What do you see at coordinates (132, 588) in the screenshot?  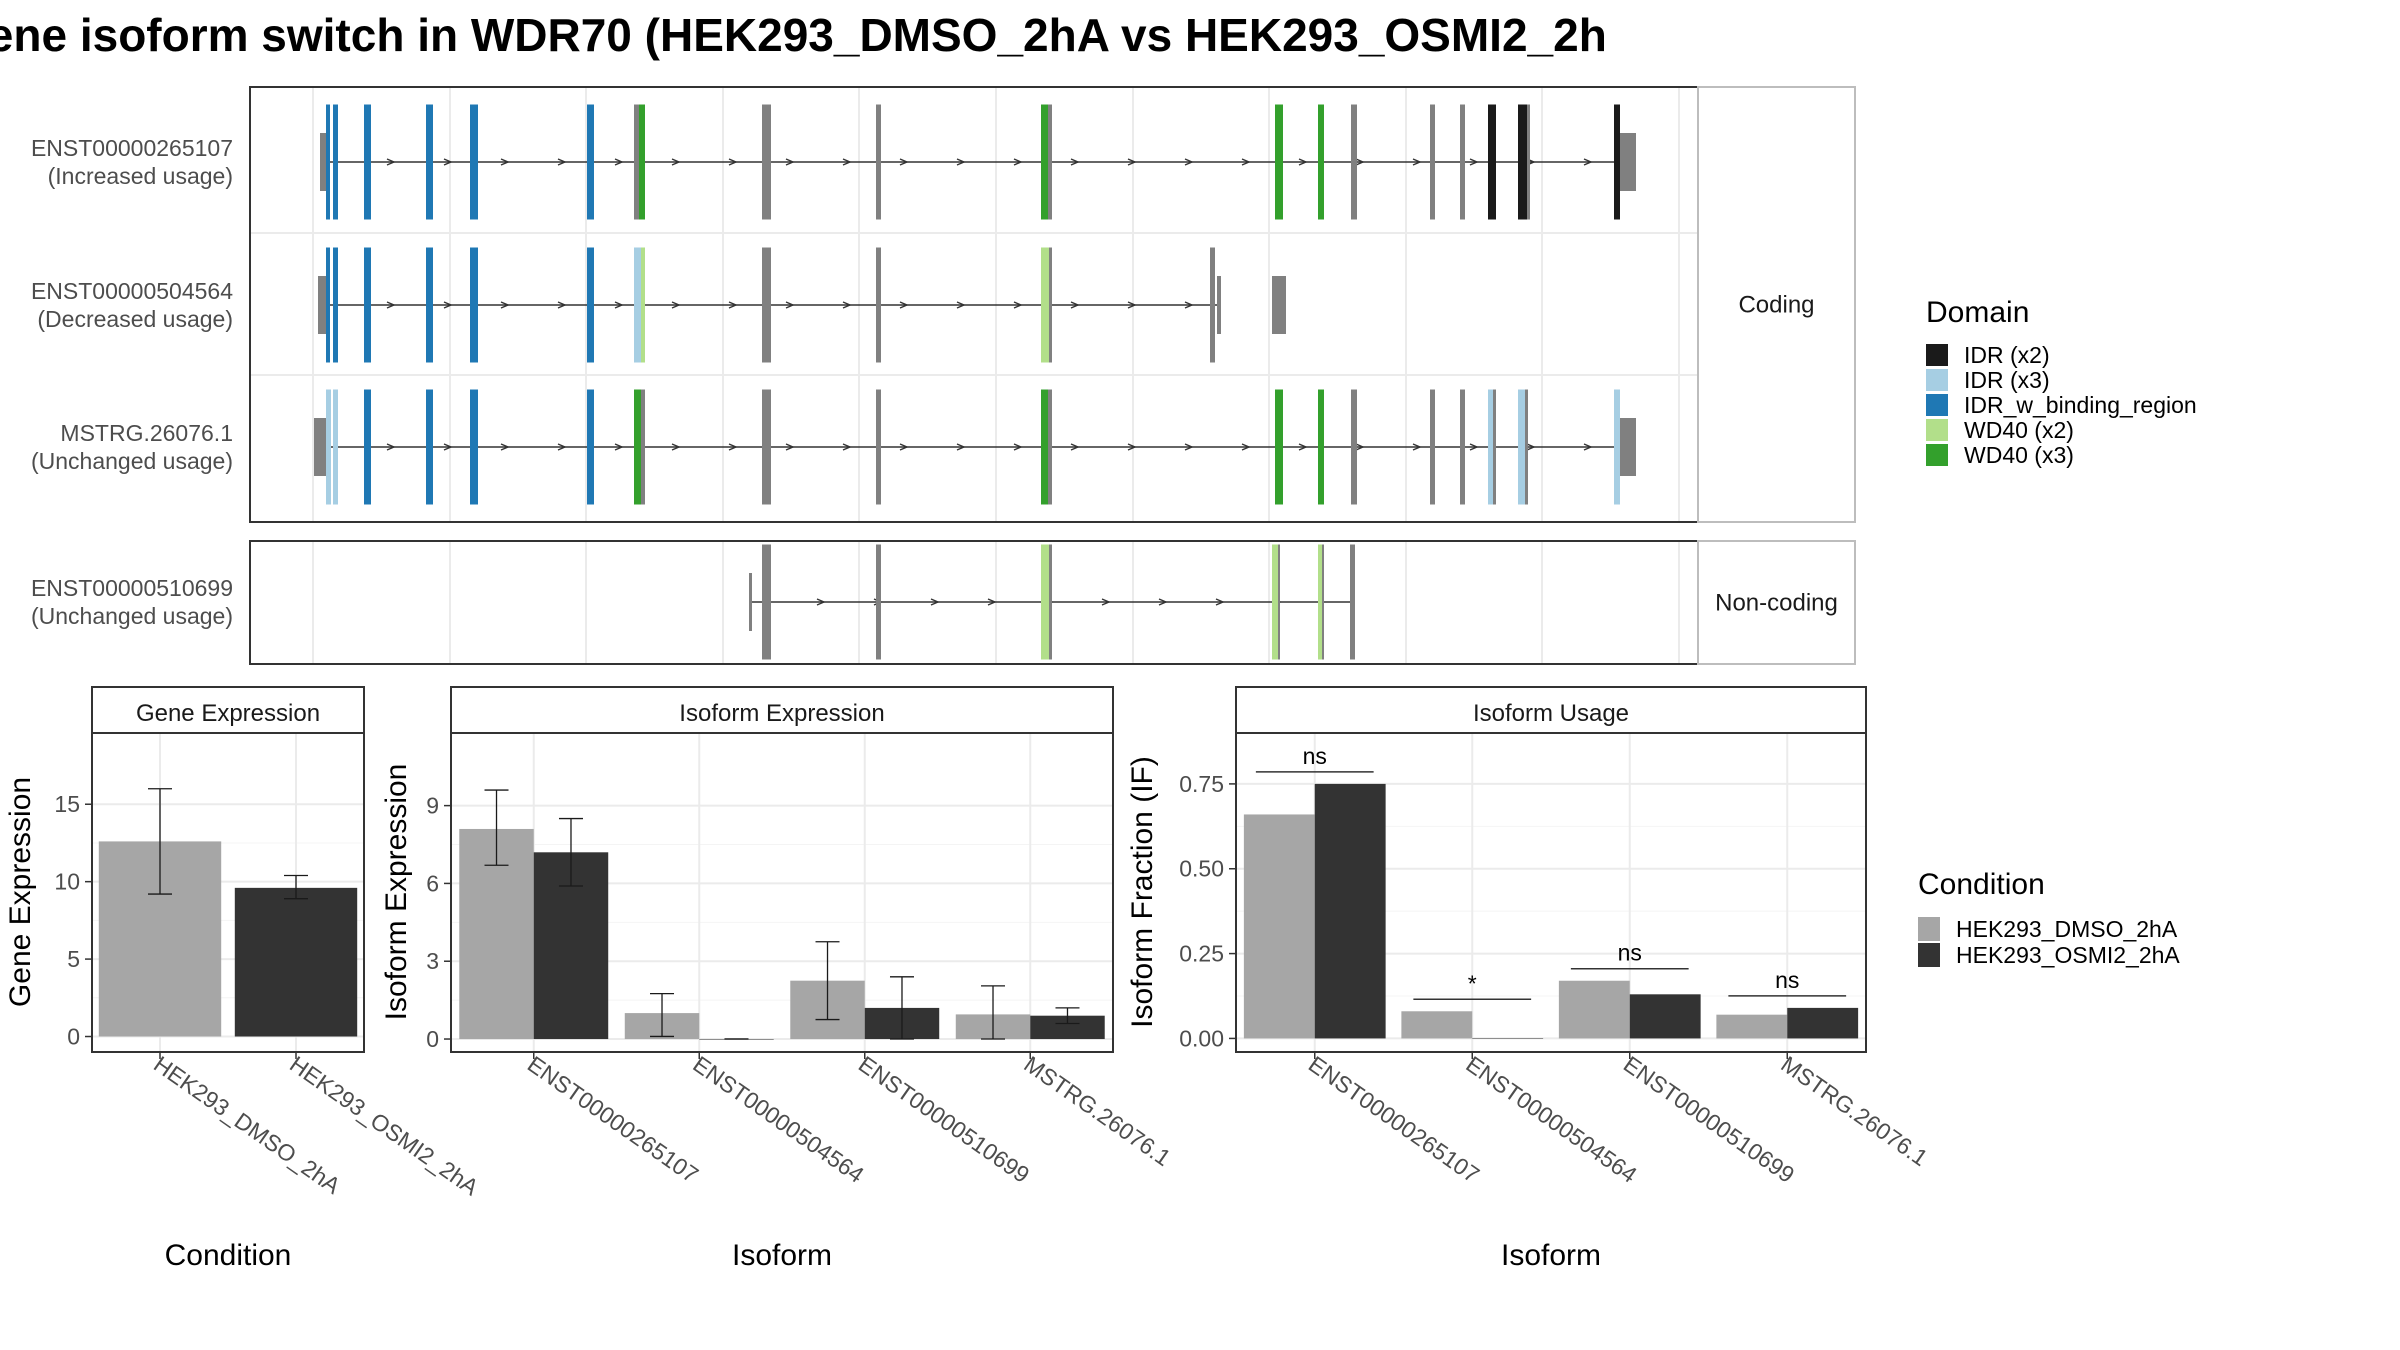 I see `transcript-label-id: ENST00000510699` at bounding box center [132, 588].